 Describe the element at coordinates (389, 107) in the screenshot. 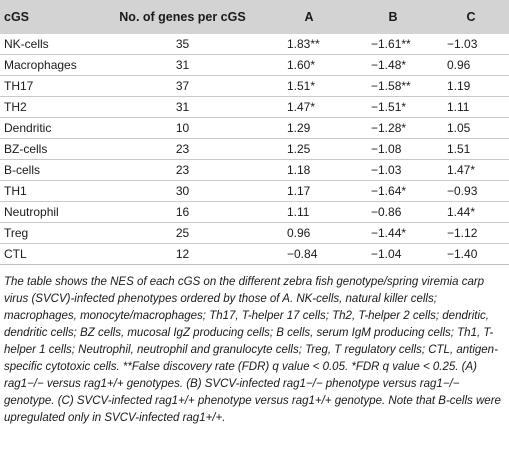

I see `cell-b-value: −1.51*` at that location.